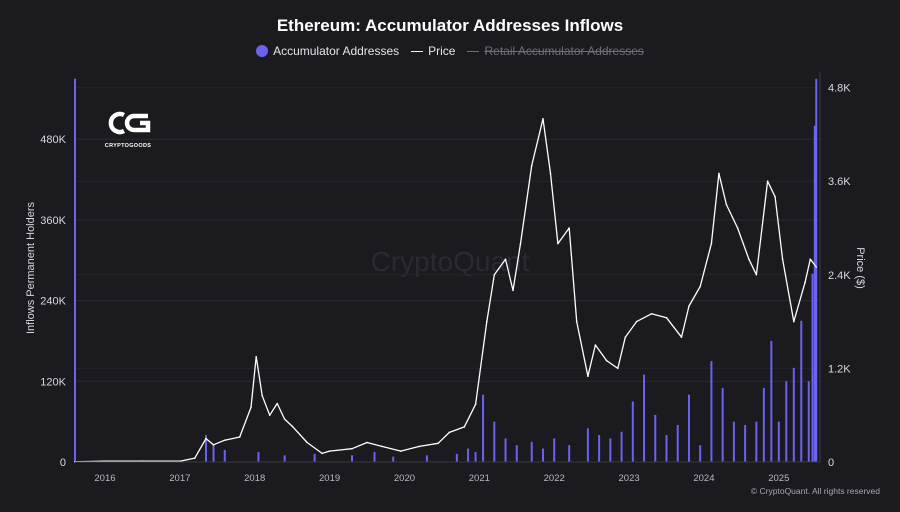  Describe the element at coordinates (31, 267) in the screenshot. I see `y-axis-label: Inflows Permanent Holders` at that location.